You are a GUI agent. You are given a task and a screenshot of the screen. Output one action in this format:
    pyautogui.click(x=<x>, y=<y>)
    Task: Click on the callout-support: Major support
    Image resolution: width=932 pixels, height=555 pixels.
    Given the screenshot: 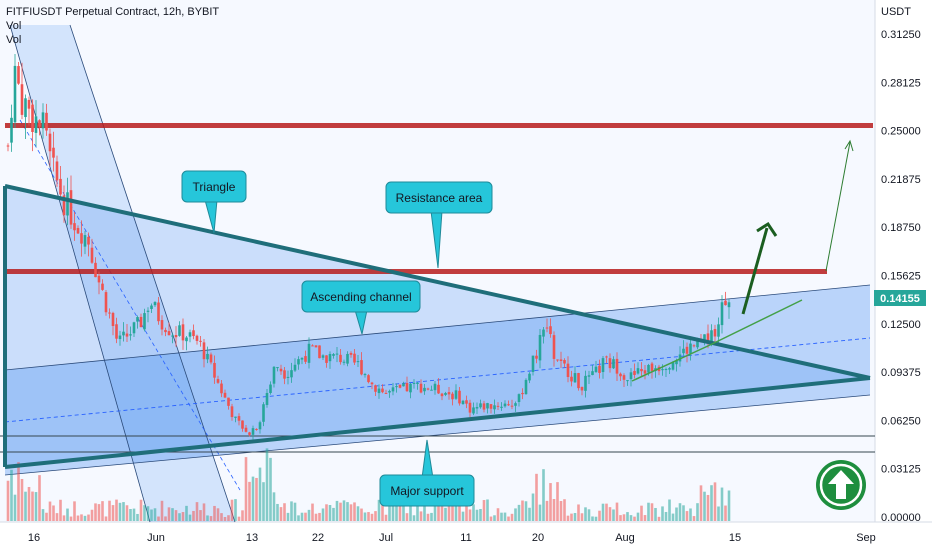 What is the action you would take?
    pyautogui.click(x=427, y=473)
    